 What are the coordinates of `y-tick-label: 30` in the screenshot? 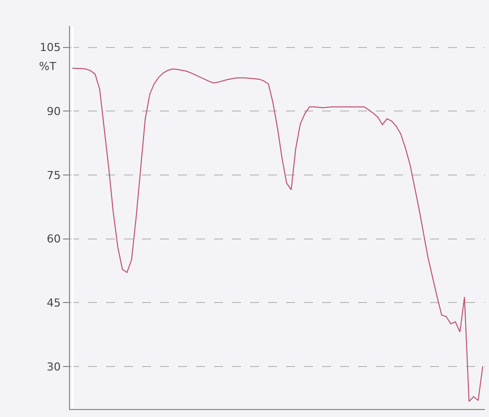 It's located at (53, 367).